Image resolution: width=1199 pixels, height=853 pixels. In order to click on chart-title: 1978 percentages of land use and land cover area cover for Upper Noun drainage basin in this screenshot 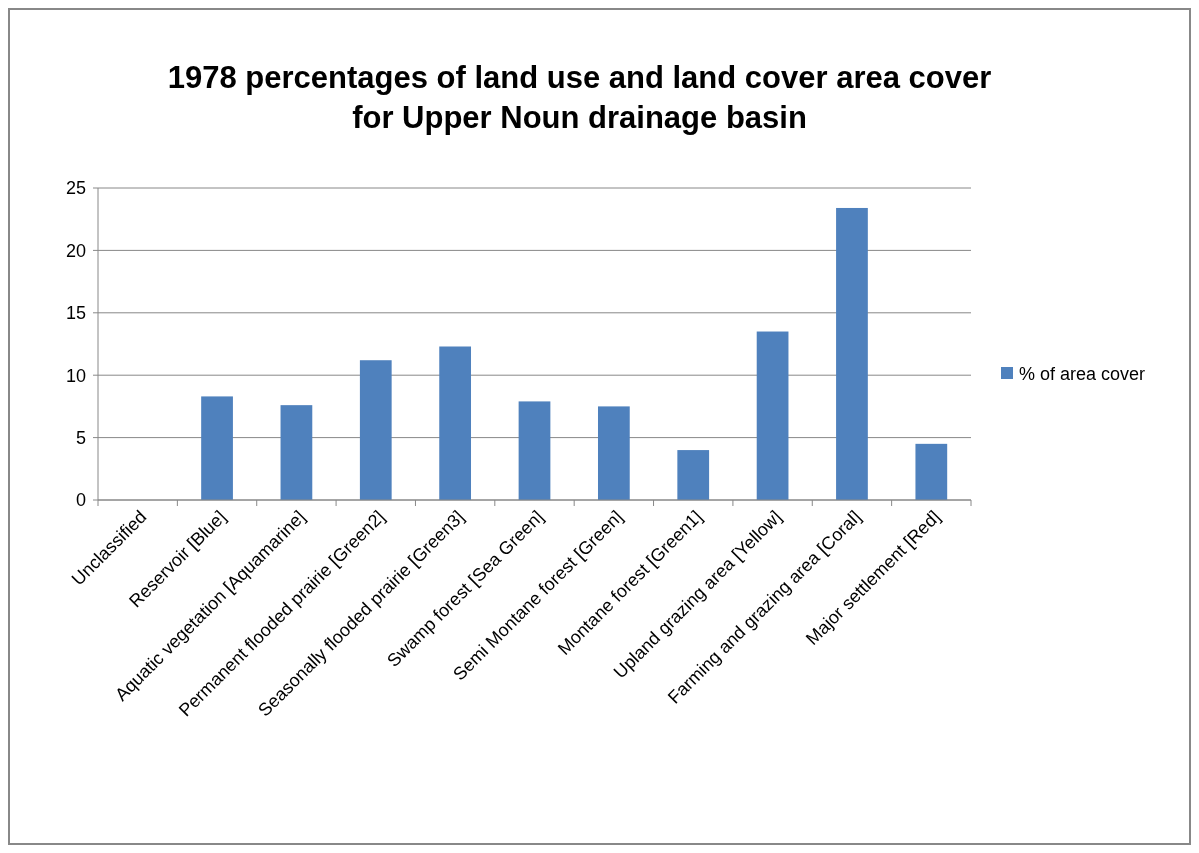, I will do `click(579, 97)`.